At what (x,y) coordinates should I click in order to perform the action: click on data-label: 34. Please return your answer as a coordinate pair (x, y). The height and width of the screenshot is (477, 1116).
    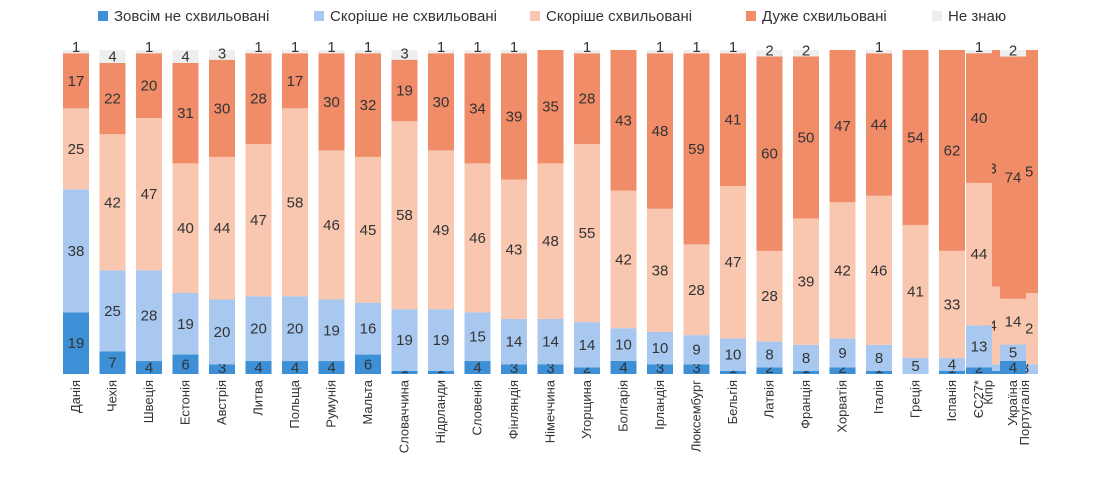
    Looking at the image, I should click on (477, 108).